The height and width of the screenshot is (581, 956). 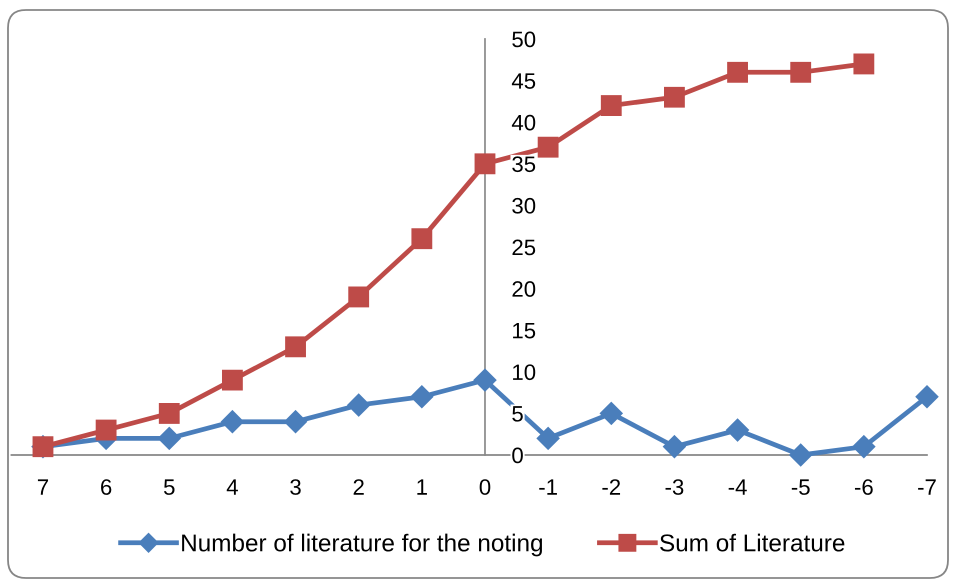 What do you see at coordinates (524, 40) in the screenshot?
I see `y-tick-label: 50` at bounding box center [524, 40].